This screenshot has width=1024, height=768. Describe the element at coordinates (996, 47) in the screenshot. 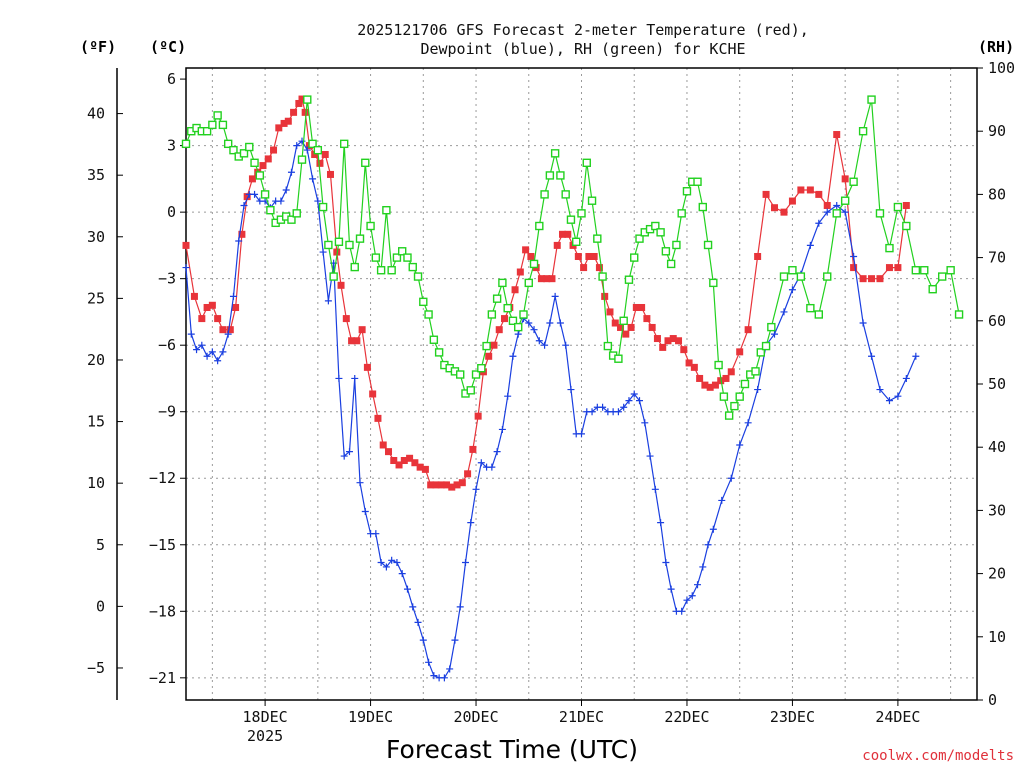

I see `rh-unit-label: (RH)` at that location.